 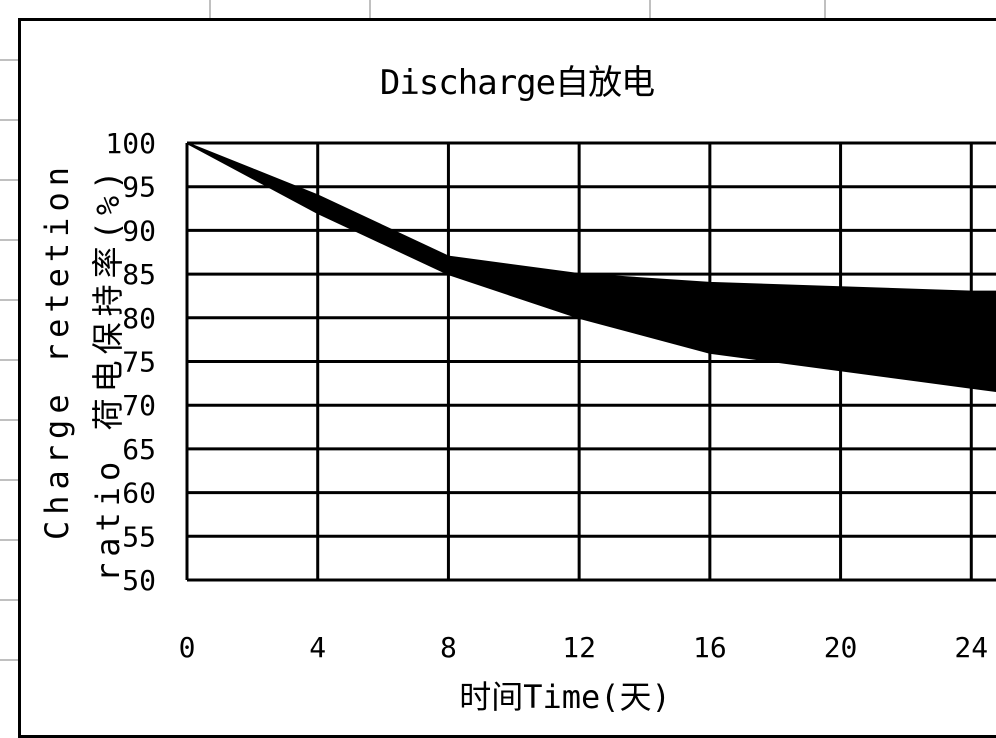 I want to click on y-tick-label-3: 65, so click(x=139, y=449).